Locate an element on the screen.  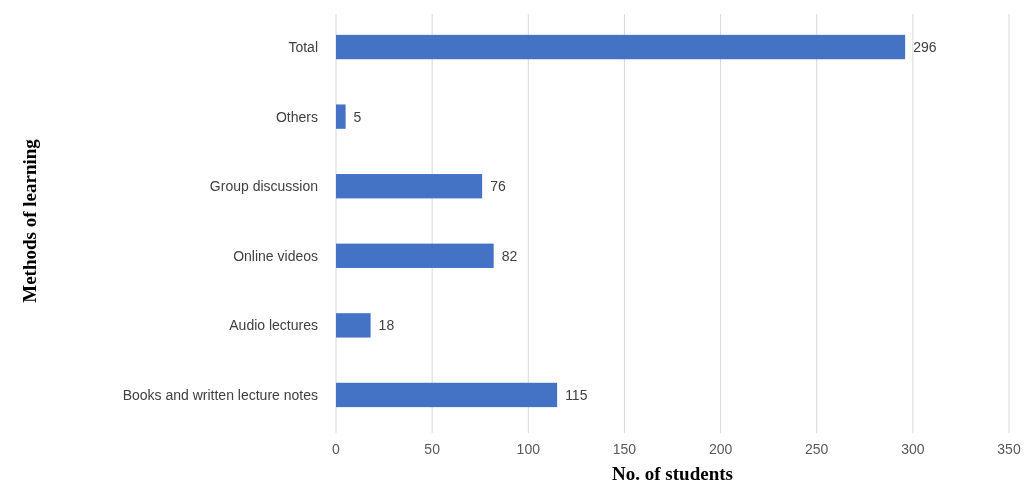
x-tick-label: 100 is located at coordinates (528, 449).